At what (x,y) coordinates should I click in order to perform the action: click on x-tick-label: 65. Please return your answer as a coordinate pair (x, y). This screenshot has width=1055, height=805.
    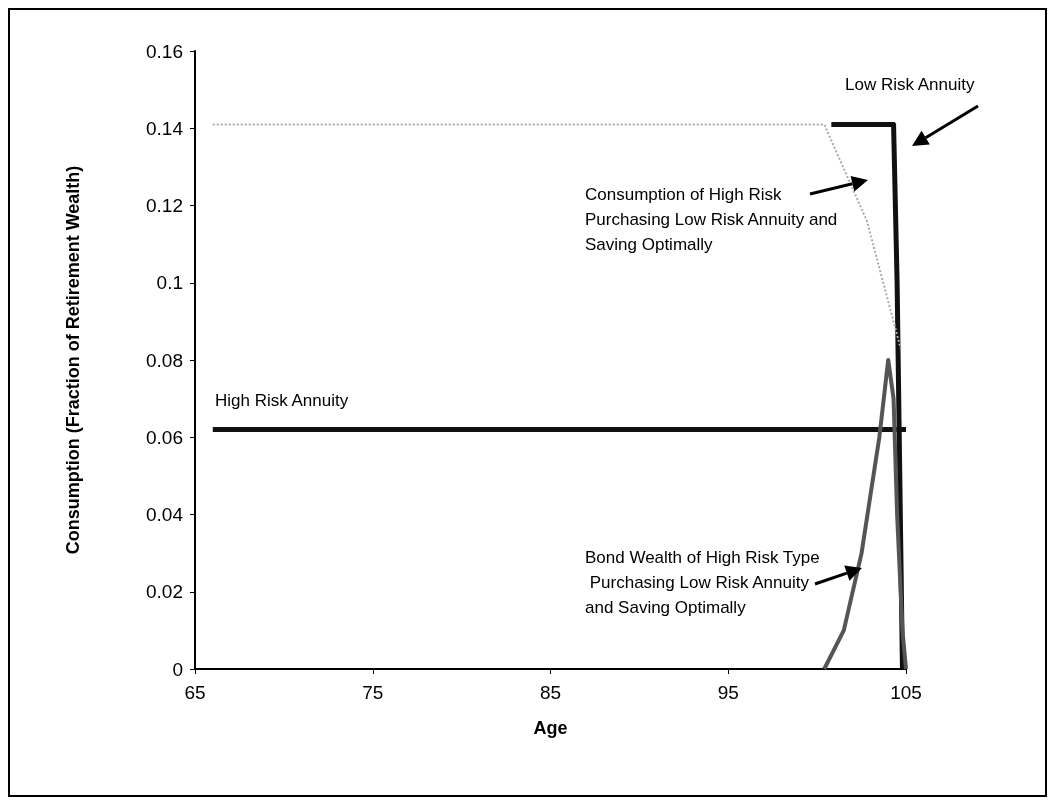
    Looking at the image, I should click on (195, 692).